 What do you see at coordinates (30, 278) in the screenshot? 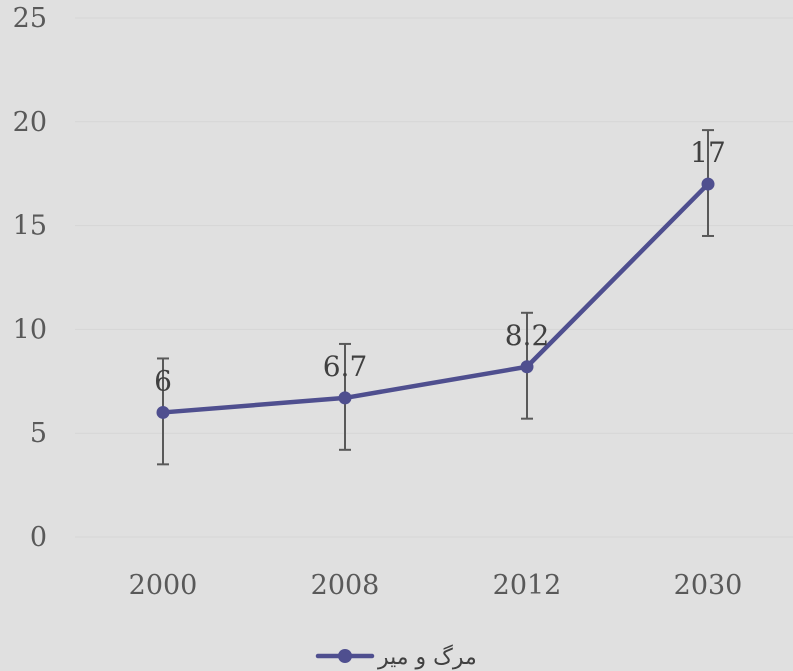
I see `y-axis-ticks: 0 5 10 15 20 25` at bounding box center [30, 278].